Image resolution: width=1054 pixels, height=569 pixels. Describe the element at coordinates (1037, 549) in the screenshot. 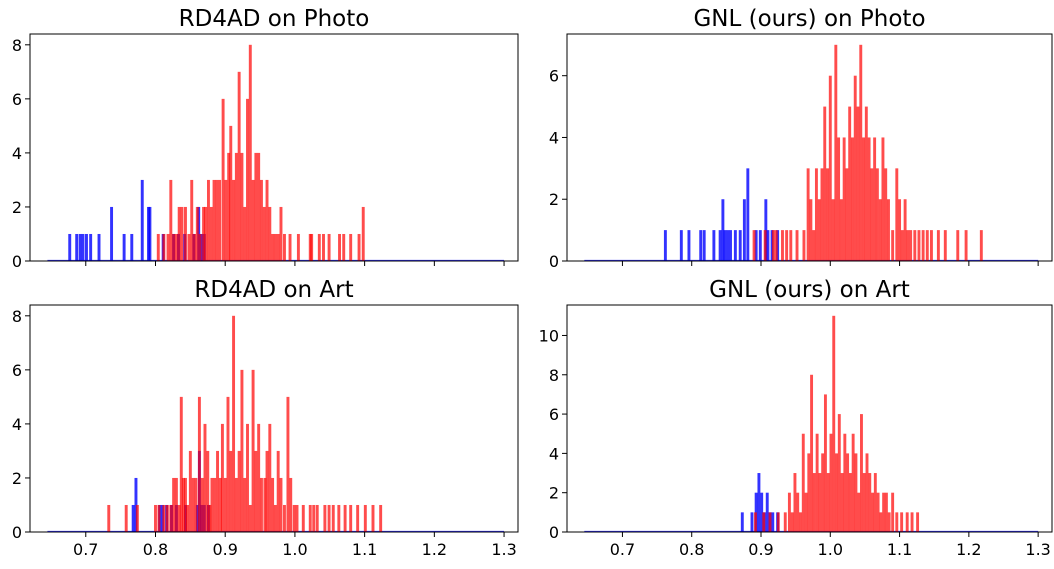

I see `x-tick-label: 1.3` at that location.